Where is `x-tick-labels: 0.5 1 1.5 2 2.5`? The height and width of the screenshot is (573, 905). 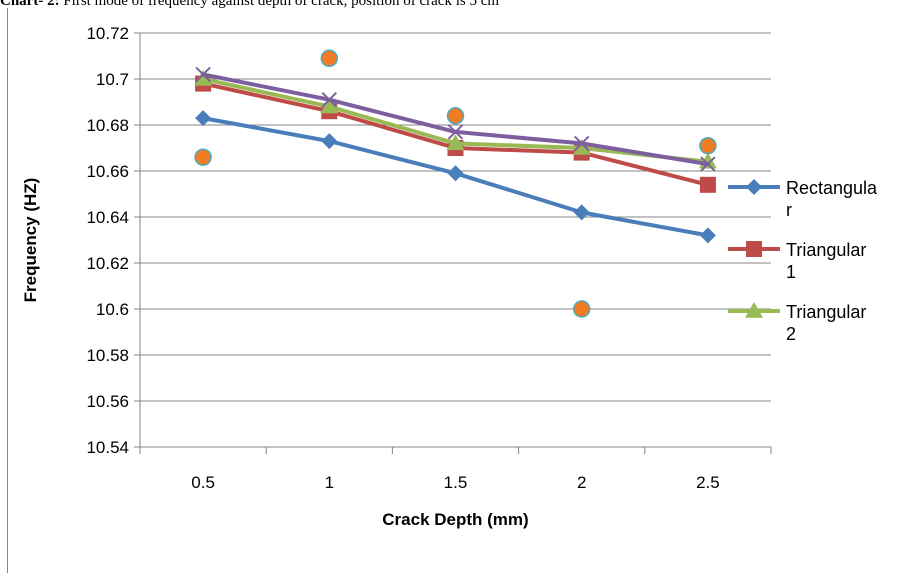
x-tick-labels: 0.5 1 1.5 2 2.5 is located at coordinates (455, 482).